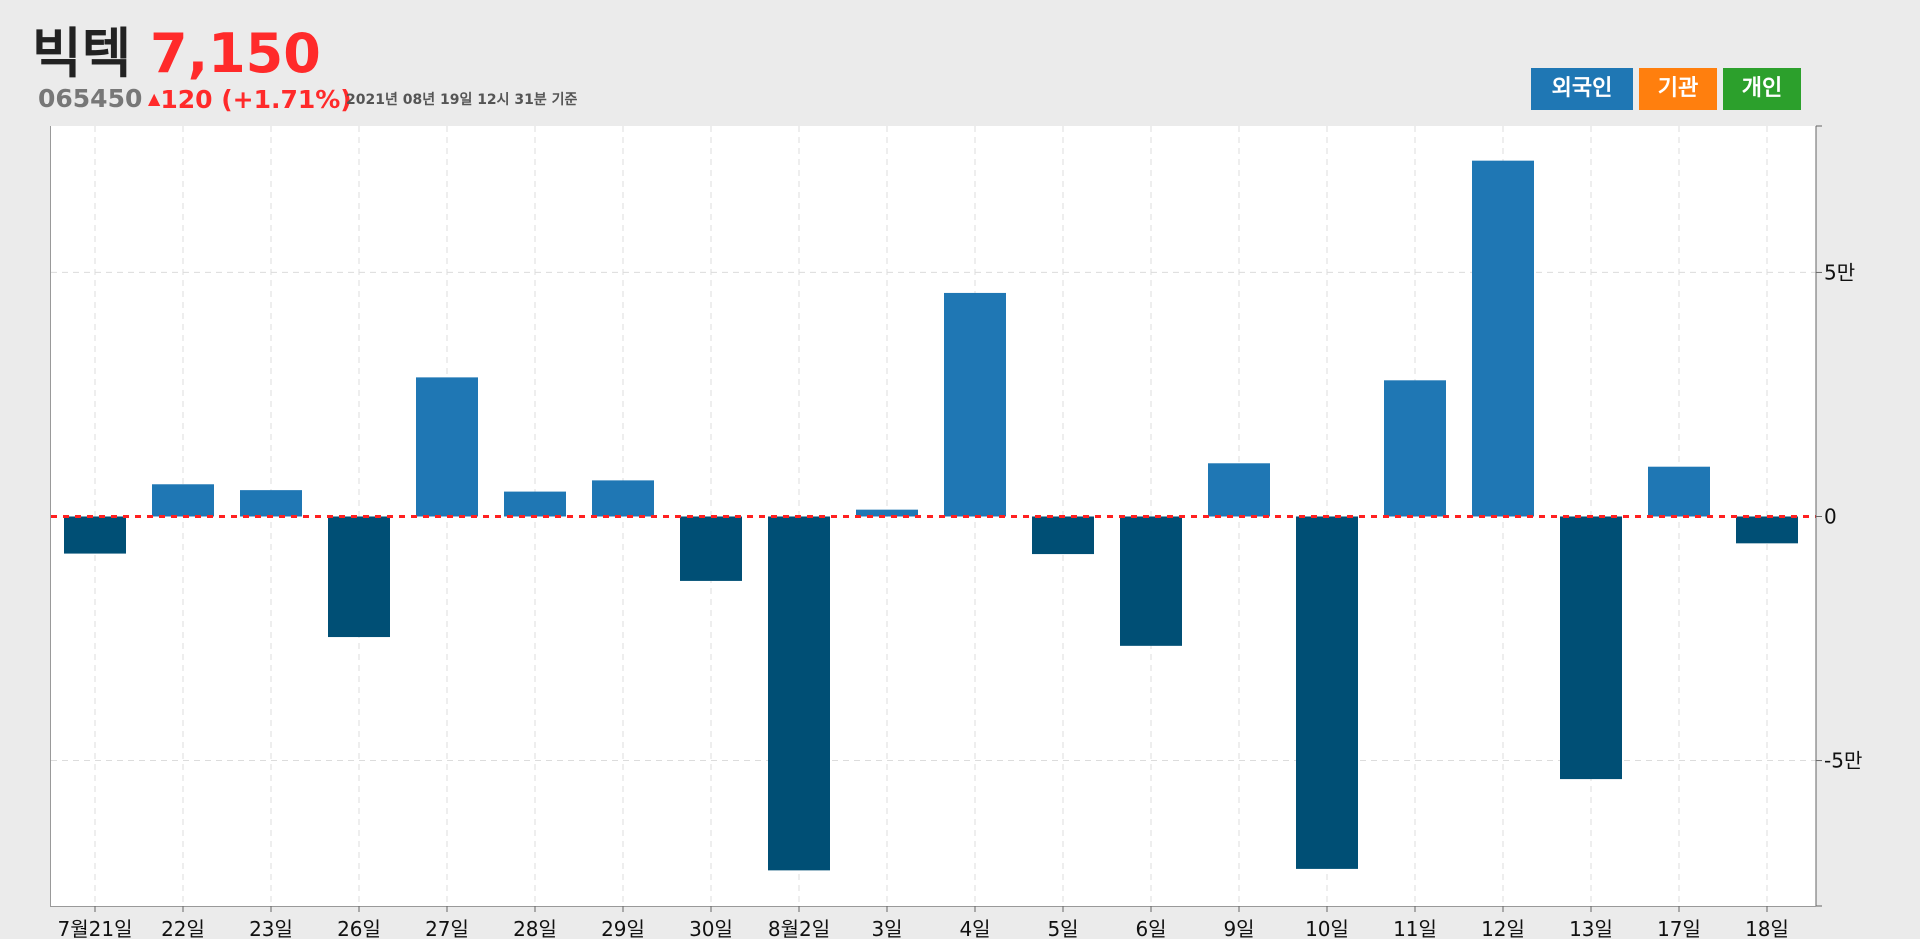 The height and width of the screenshot is (939, 1920). I want to click on bar-5일, so click(1063, 535).